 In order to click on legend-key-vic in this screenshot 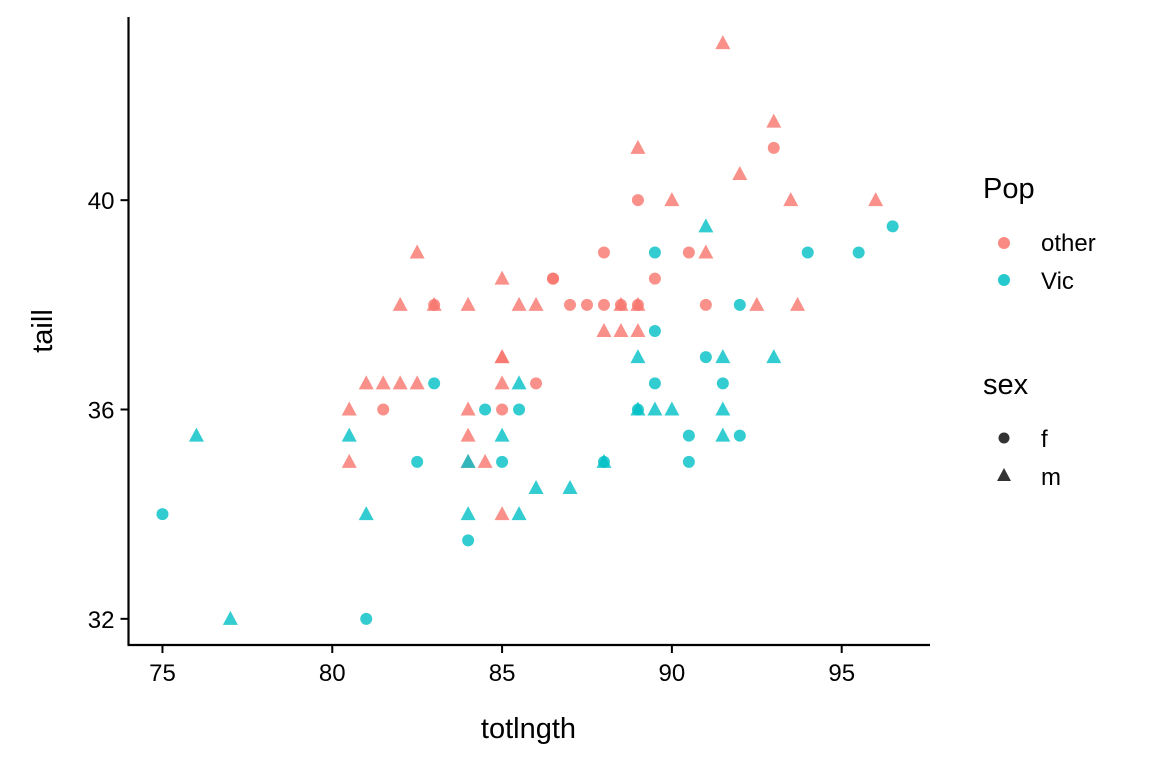, I will do `click(1004, 280)`.